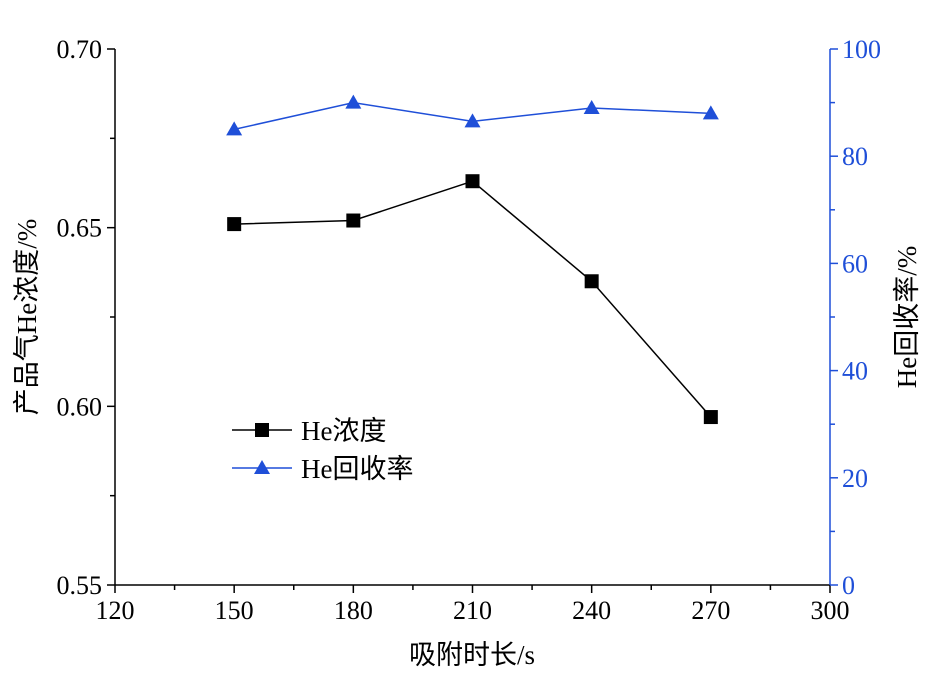 Image resolution: width=929 pixels, height=700 pixels. I want to click on legend-label: He回收率, so click(357, 469).